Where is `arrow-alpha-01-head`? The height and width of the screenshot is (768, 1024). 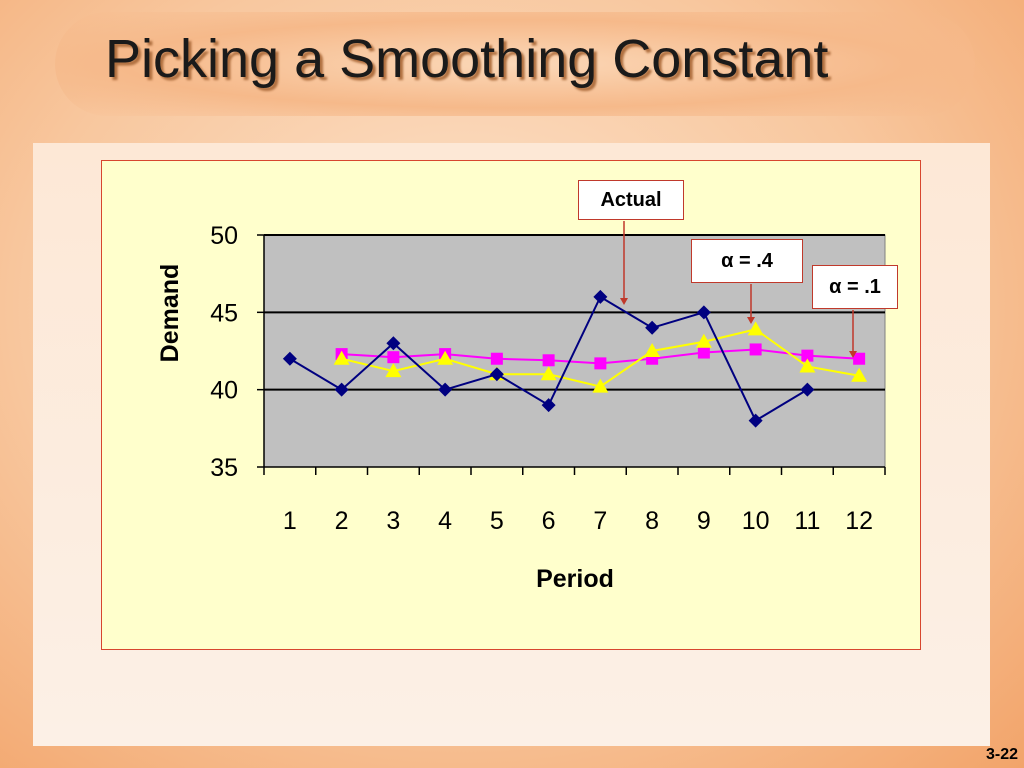
arrow-alpha-01-head is located at coordinates (853, 354).